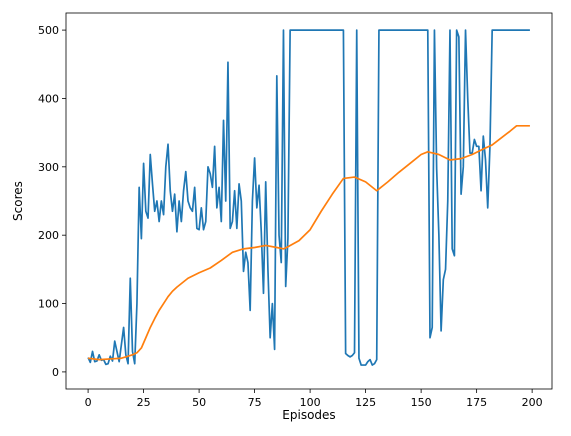  Describe the element at coordinates (48, 304) in the screenshot. I see `y-tick-label: 100` at that location.